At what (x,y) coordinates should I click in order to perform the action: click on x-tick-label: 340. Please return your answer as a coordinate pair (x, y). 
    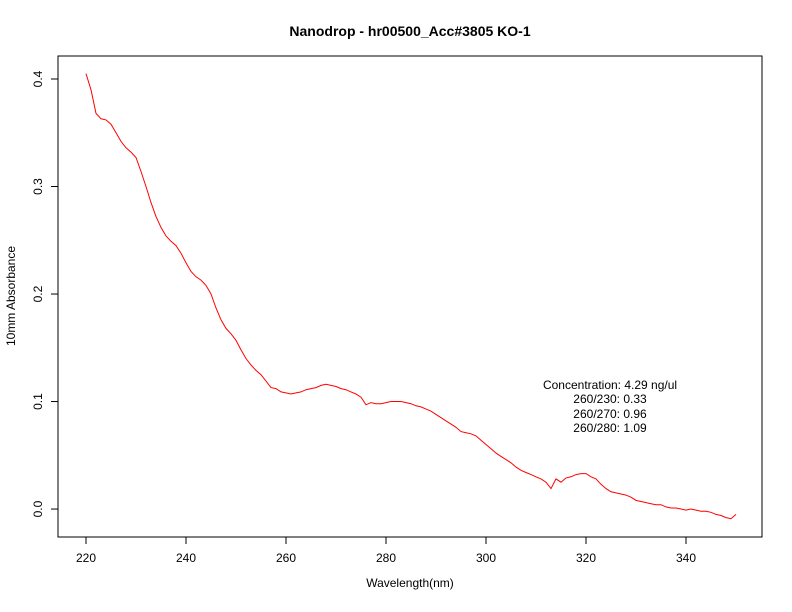
    Looking at the image, I should click on (686, 558).